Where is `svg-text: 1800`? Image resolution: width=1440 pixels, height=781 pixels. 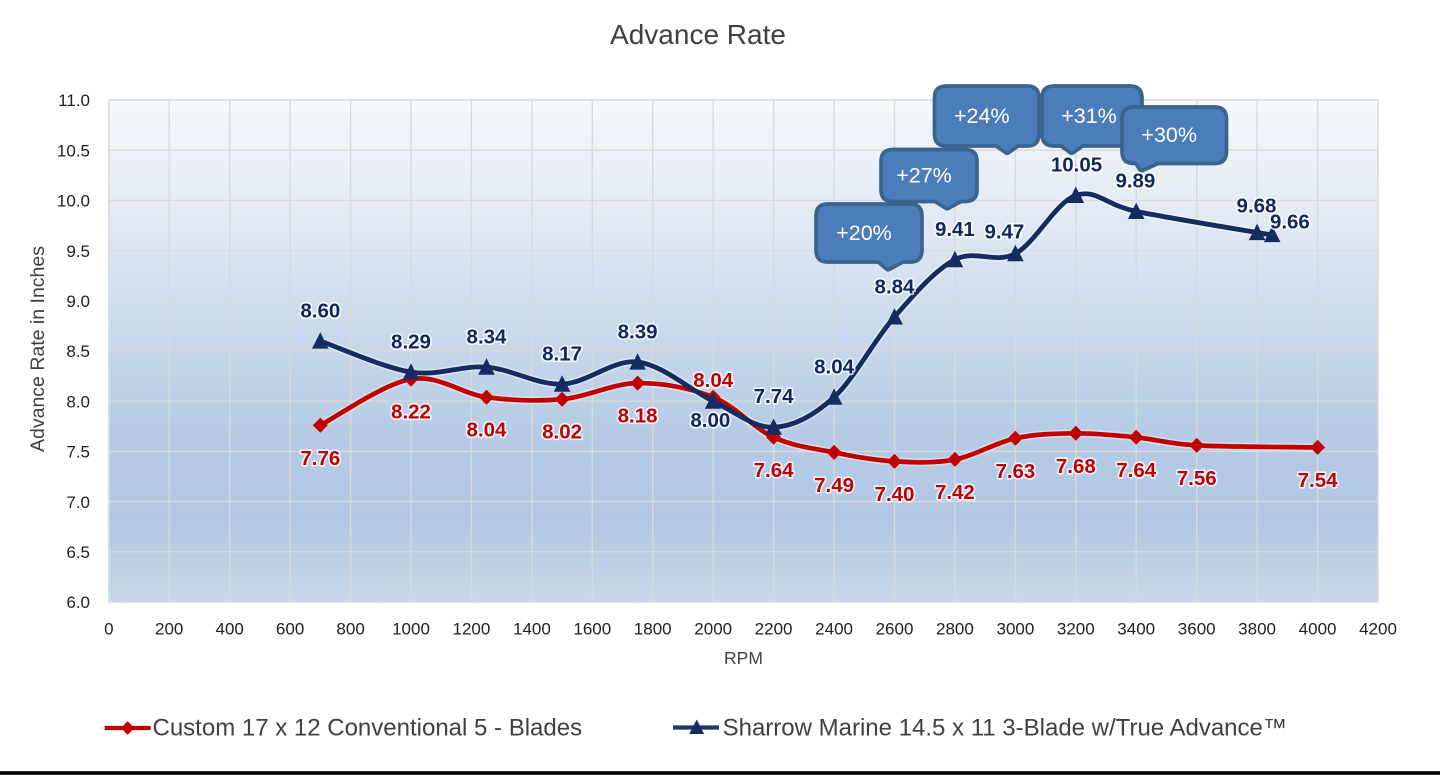 svg-text: 1800 is located at coordinates (653, 628).